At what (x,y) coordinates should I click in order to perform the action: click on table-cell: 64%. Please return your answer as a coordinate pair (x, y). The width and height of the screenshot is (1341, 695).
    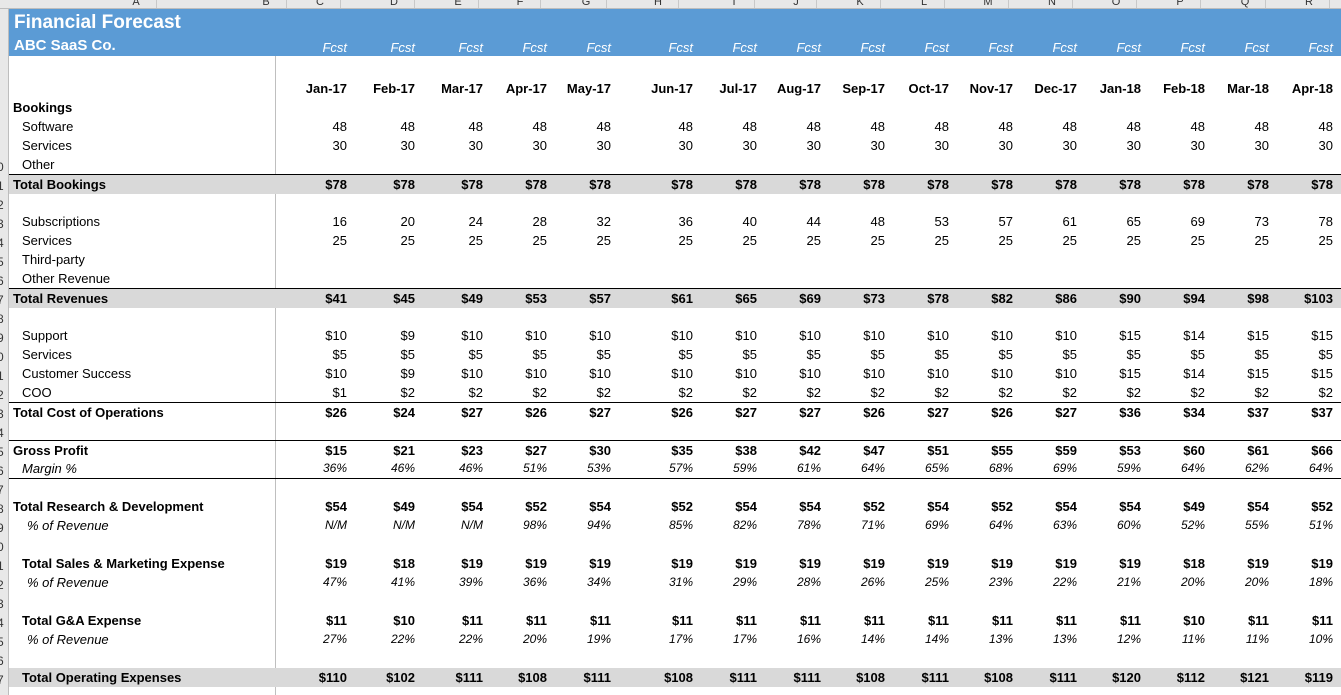
    Looking at the image, I should click on (1000, 525).